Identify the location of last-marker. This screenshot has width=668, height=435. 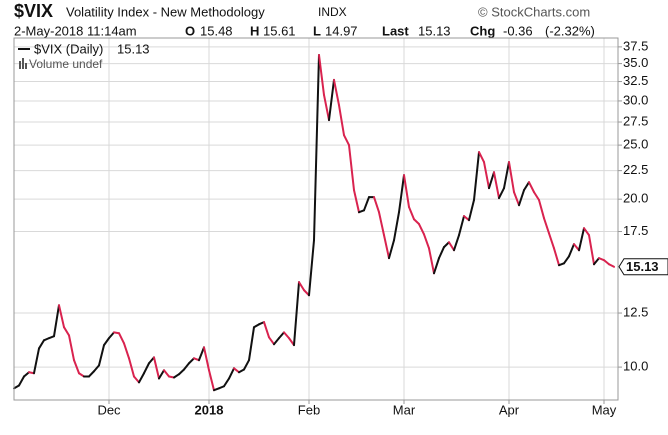
(643, 267).